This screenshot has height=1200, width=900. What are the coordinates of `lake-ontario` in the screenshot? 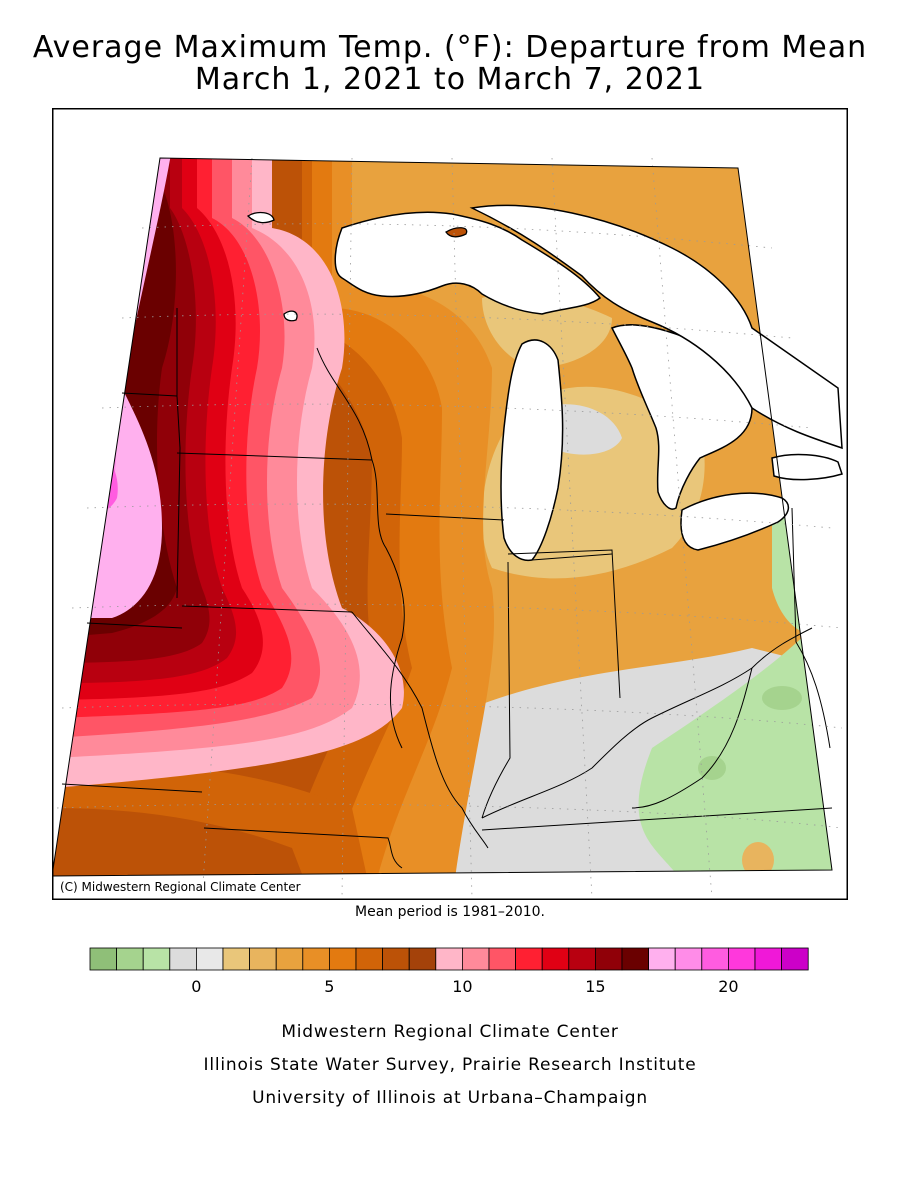 It's located at (807, 467).